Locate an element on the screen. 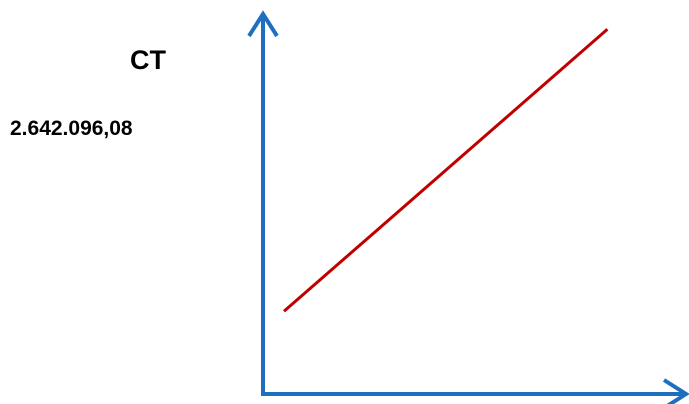 The image size is (689, 404). y-axis-arrow-icon is located at coordinates (263, 24).